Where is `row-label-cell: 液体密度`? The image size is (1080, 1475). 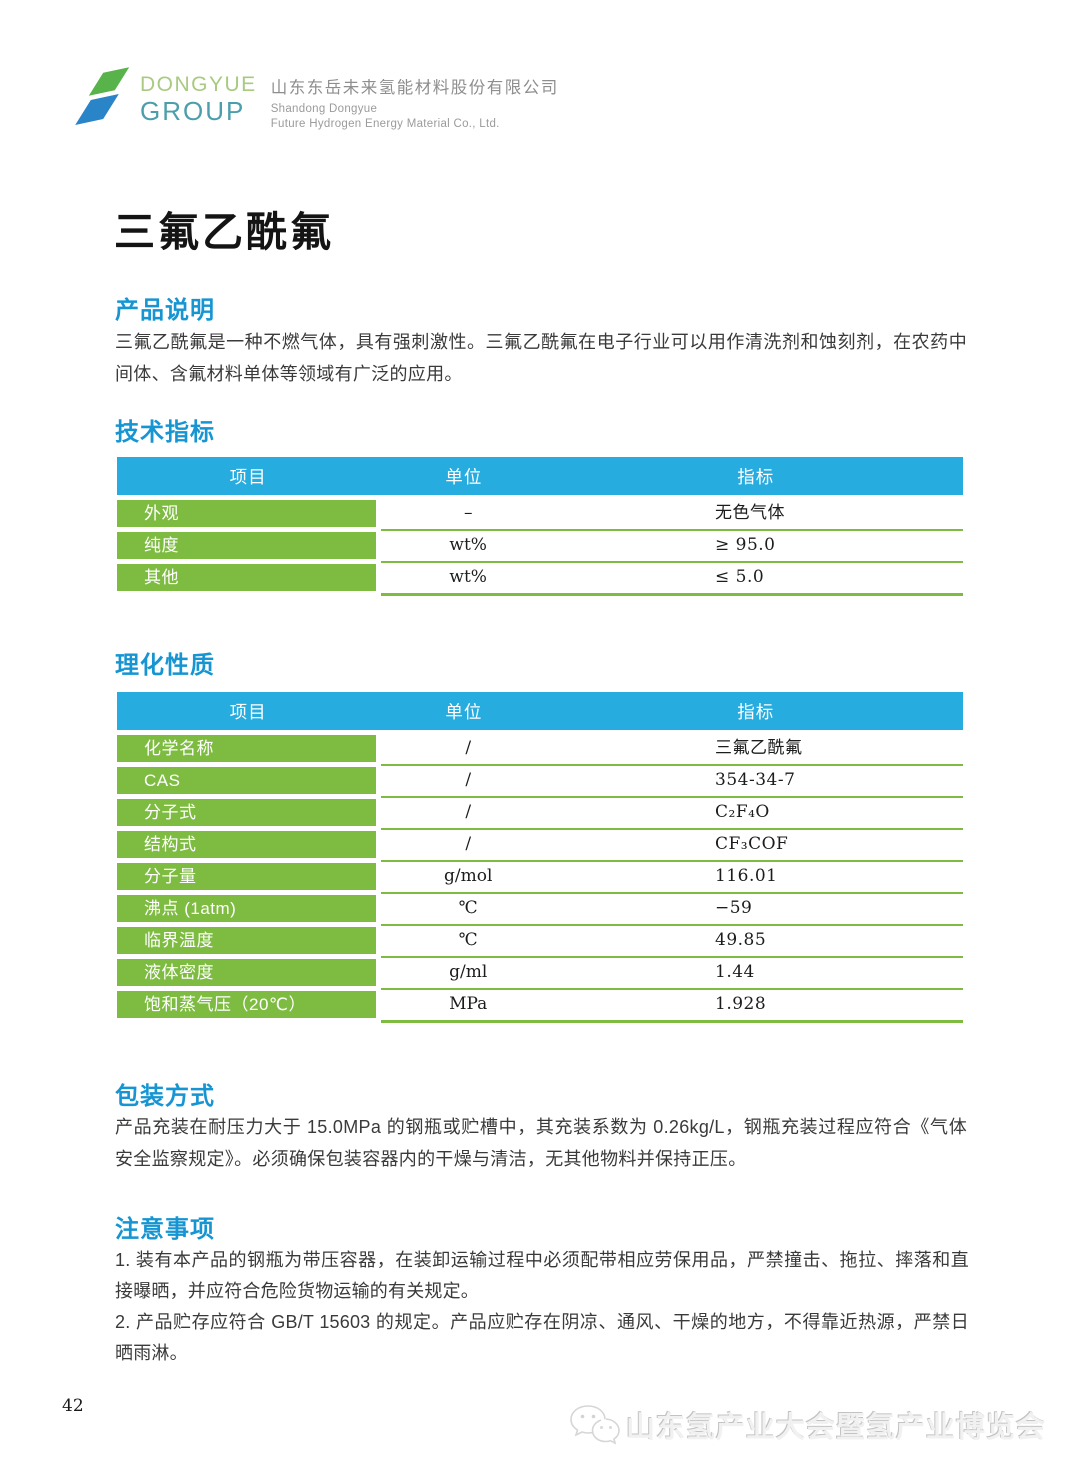 row-label-cell: 液体密度 is located at coordinates (246, 972).